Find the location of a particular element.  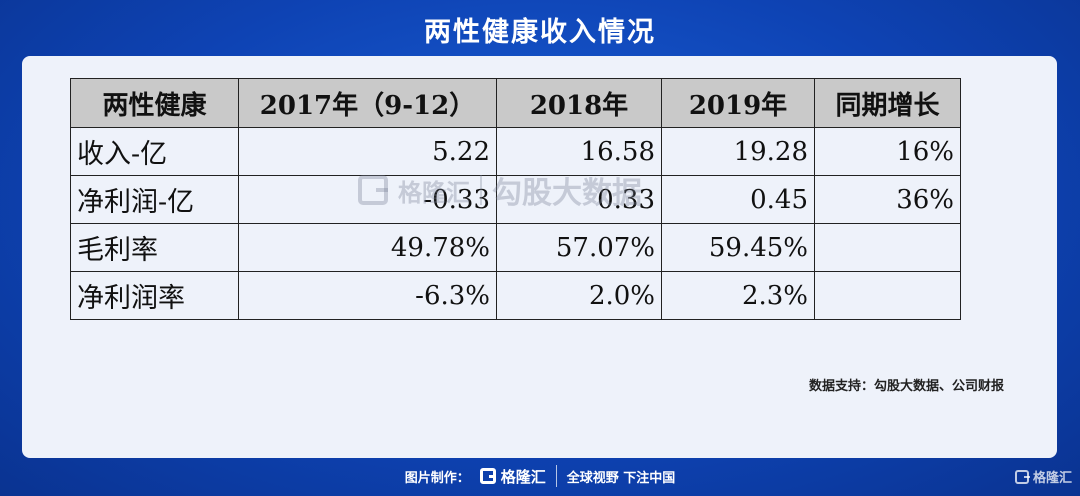

table-cell: 16.58 is located at coordinates (579, 151).